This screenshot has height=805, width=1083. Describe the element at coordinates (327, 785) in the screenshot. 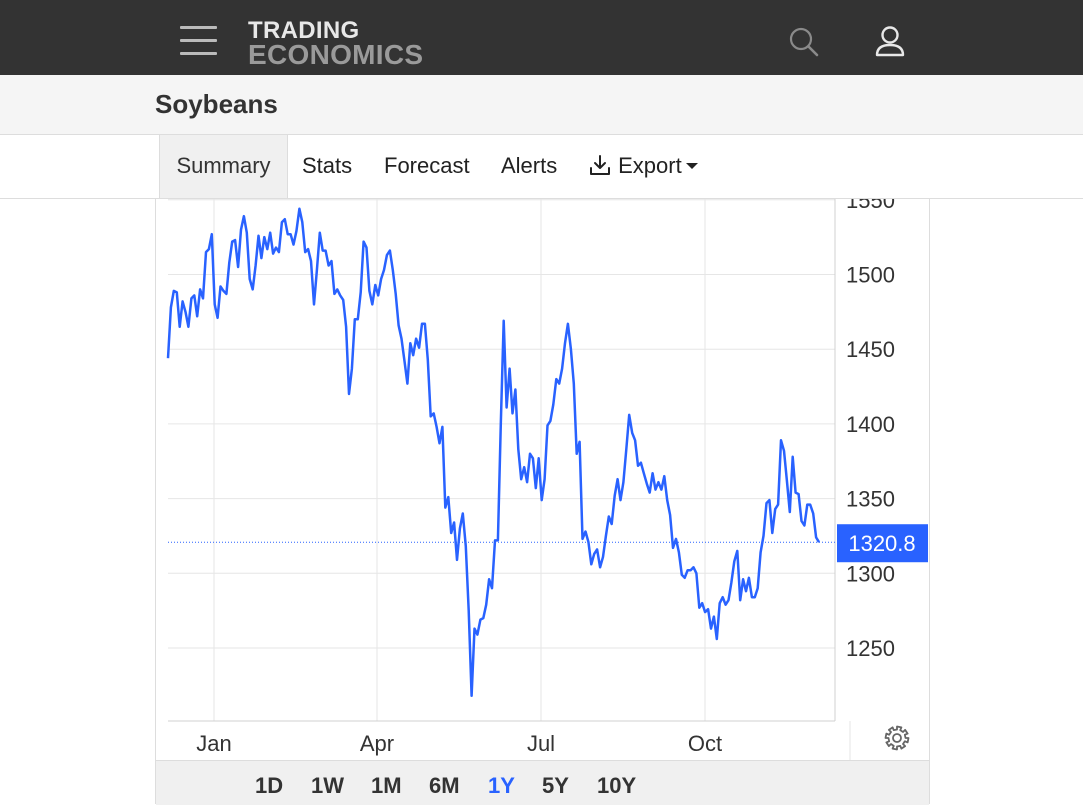

I see `range-1w-button: 1W` at that location.